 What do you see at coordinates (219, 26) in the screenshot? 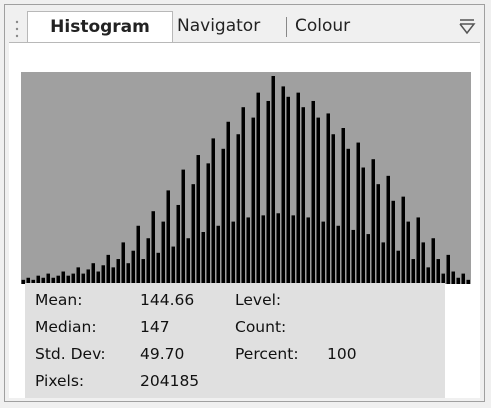
I see `tab: Navigator` at bounding box center [219, 26].